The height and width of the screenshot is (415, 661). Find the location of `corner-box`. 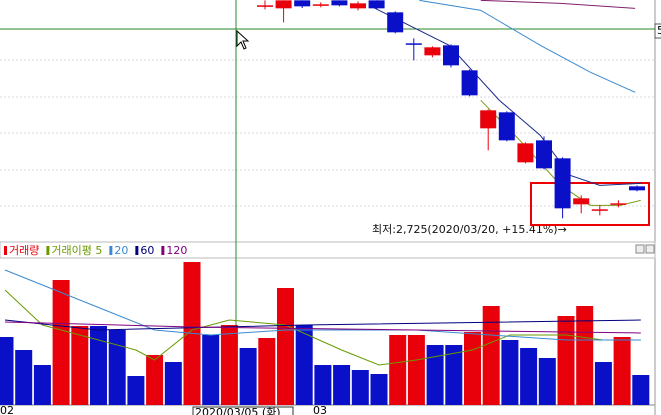

corner-box is located at coordinates (657, 31).